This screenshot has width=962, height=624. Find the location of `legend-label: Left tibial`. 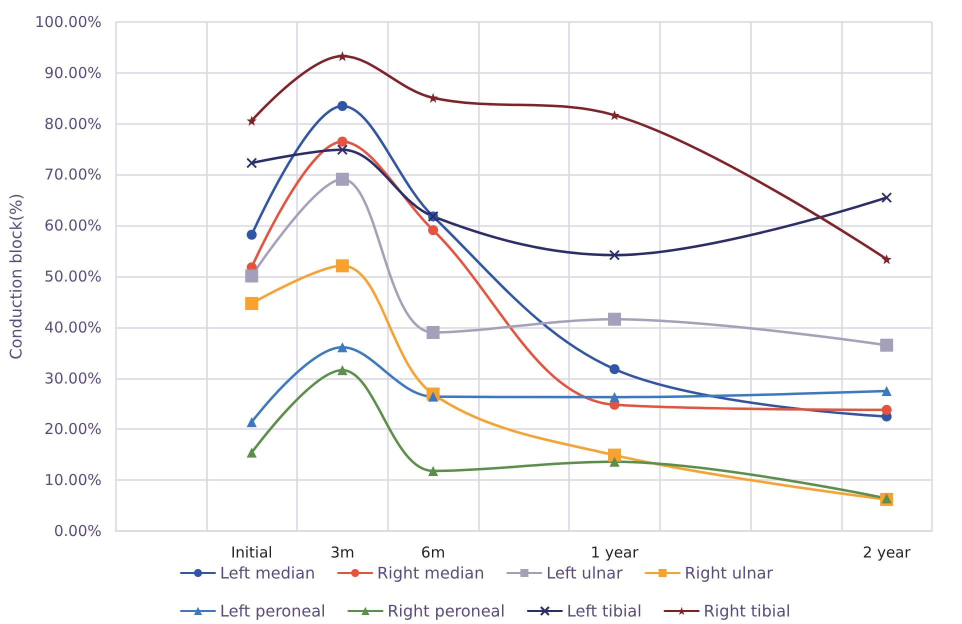

legend-label: Left tibial is located at coordinates (604, 611).